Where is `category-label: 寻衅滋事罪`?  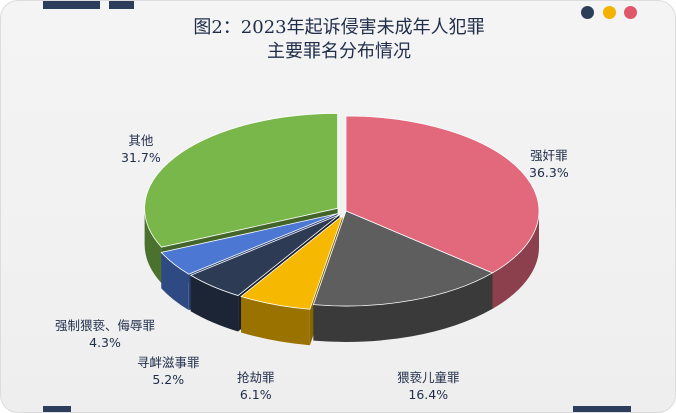
category-label: 寻衅滋事罪 is located at coordinates (168, 362).